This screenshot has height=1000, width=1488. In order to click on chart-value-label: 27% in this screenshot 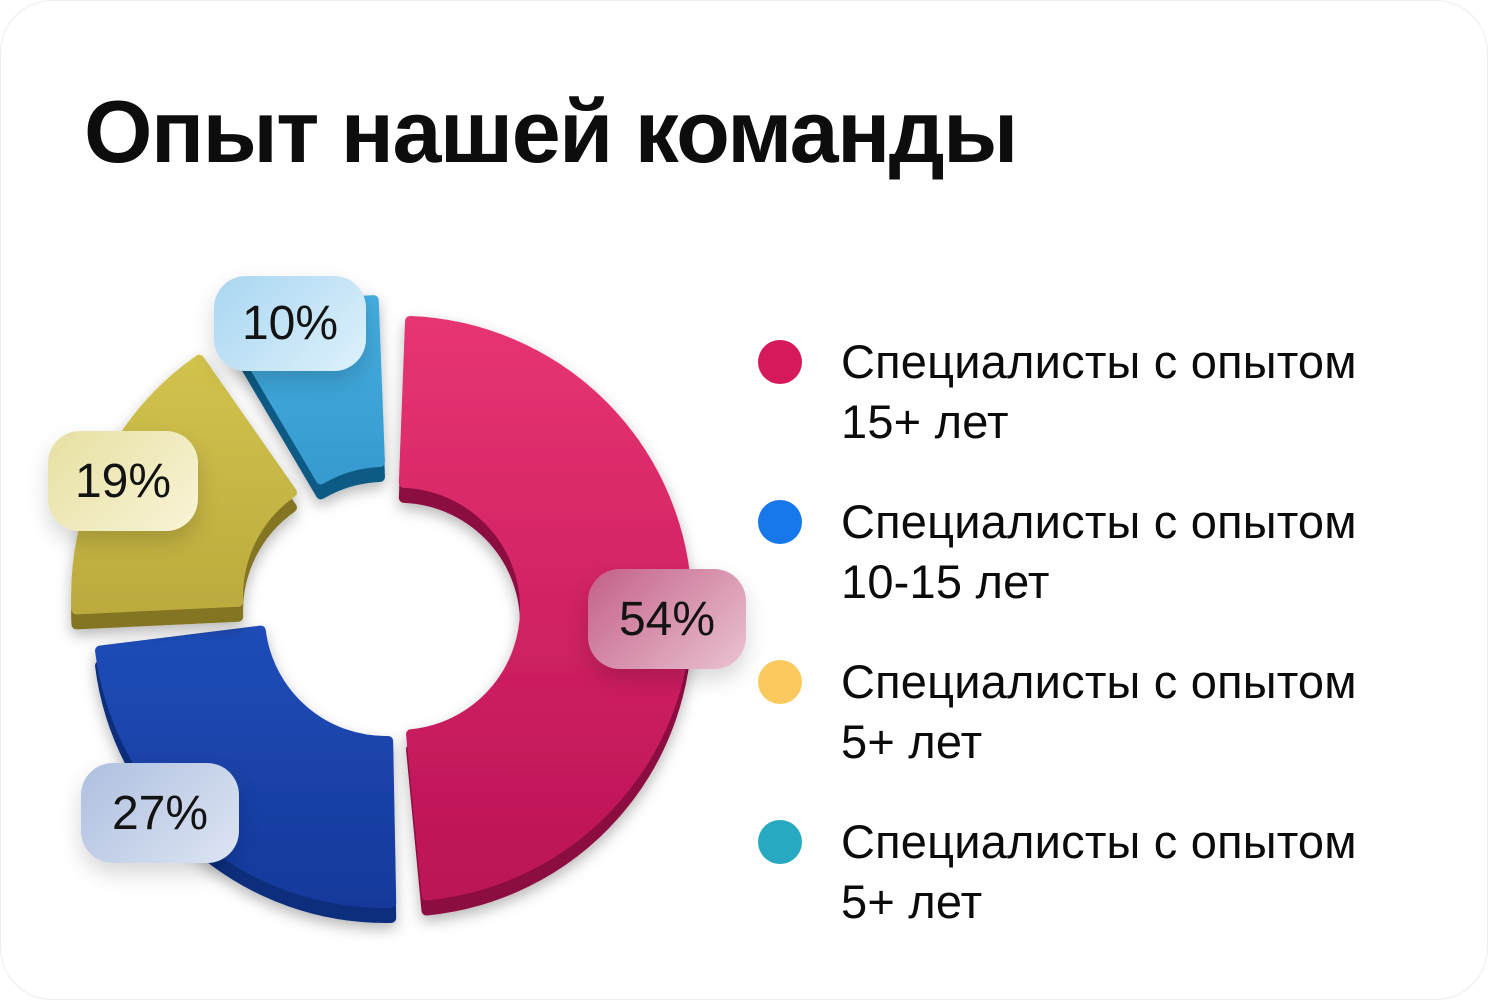, I will do `click(160, 813)`.